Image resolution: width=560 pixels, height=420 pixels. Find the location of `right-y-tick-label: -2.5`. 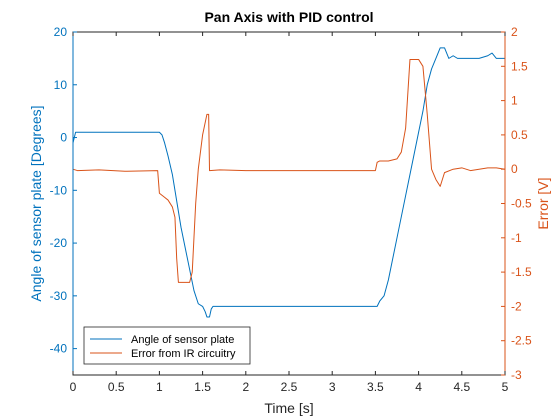

right-y-tick-label: -2.5 is located at coordinates (521, 341).